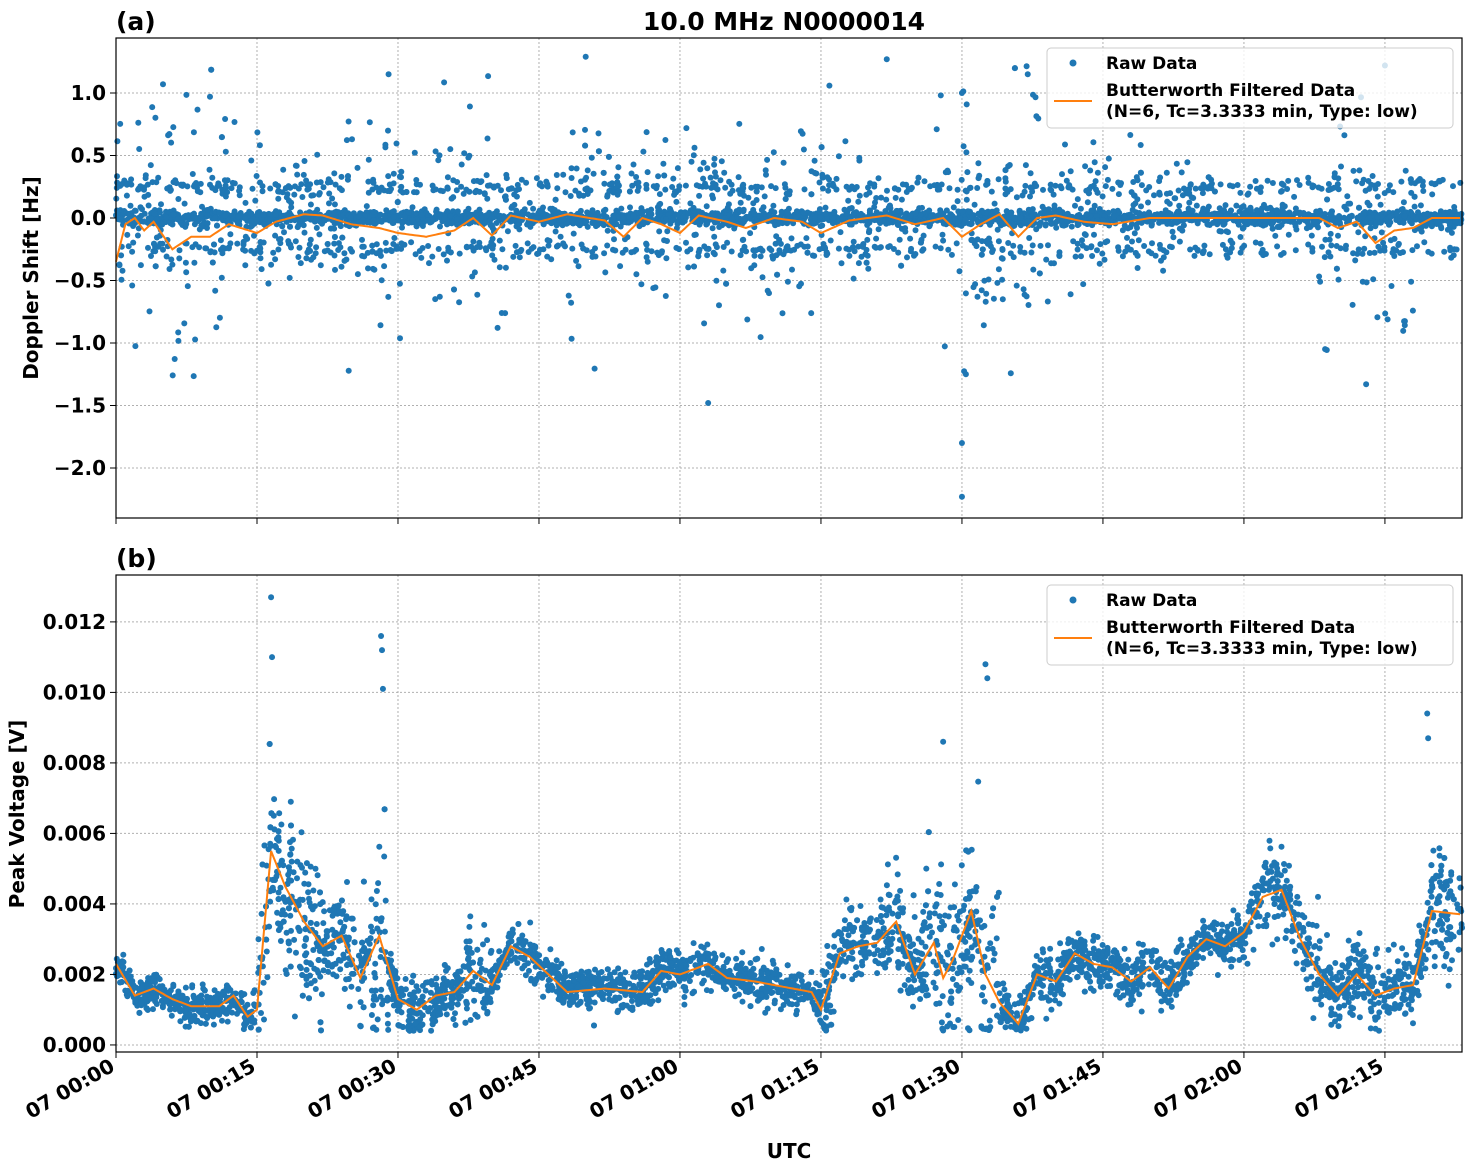  What do you see at coordinates (88, 156) in the screenshot?
I see `y-tick-label: 0.5` at bounding box center [88, 156].